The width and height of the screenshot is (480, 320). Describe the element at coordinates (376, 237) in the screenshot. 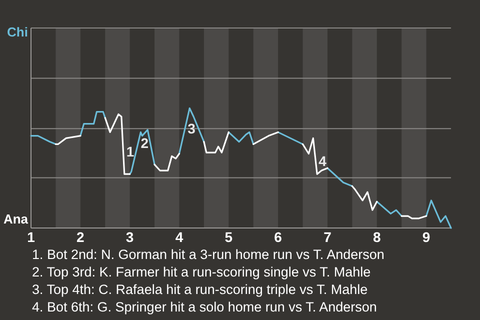

I see `x-tick-label: 8` at that location.